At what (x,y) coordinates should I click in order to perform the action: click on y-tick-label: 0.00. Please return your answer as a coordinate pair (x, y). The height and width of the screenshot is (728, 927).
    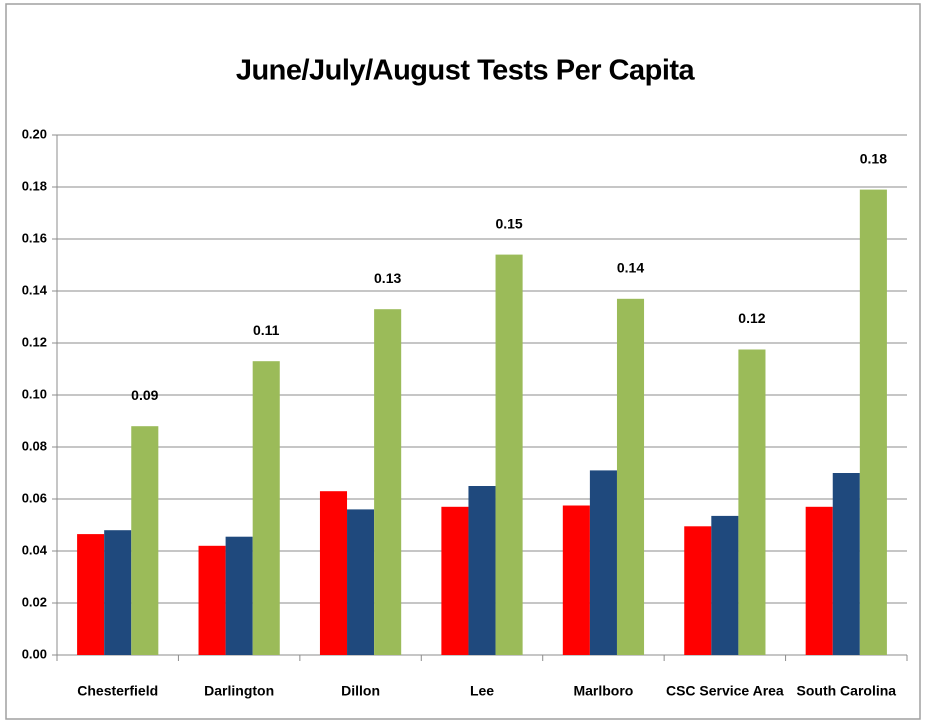
    Looking at the image, I should click on (34, 653).